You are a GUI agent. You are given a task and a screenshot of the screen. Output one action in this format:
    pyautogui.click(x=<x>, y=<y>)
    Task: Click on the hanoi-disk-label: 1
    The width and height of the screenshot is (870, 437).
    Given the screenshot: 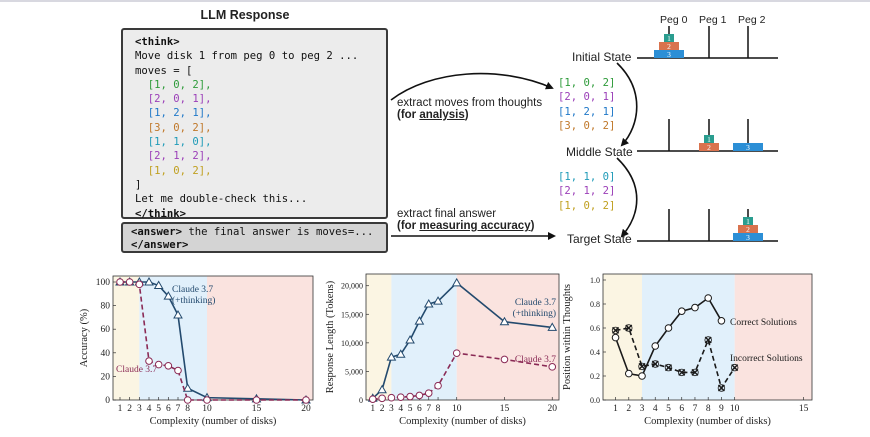 What is the action you would take?
    pyautogui.click(x=669, y=38)
    